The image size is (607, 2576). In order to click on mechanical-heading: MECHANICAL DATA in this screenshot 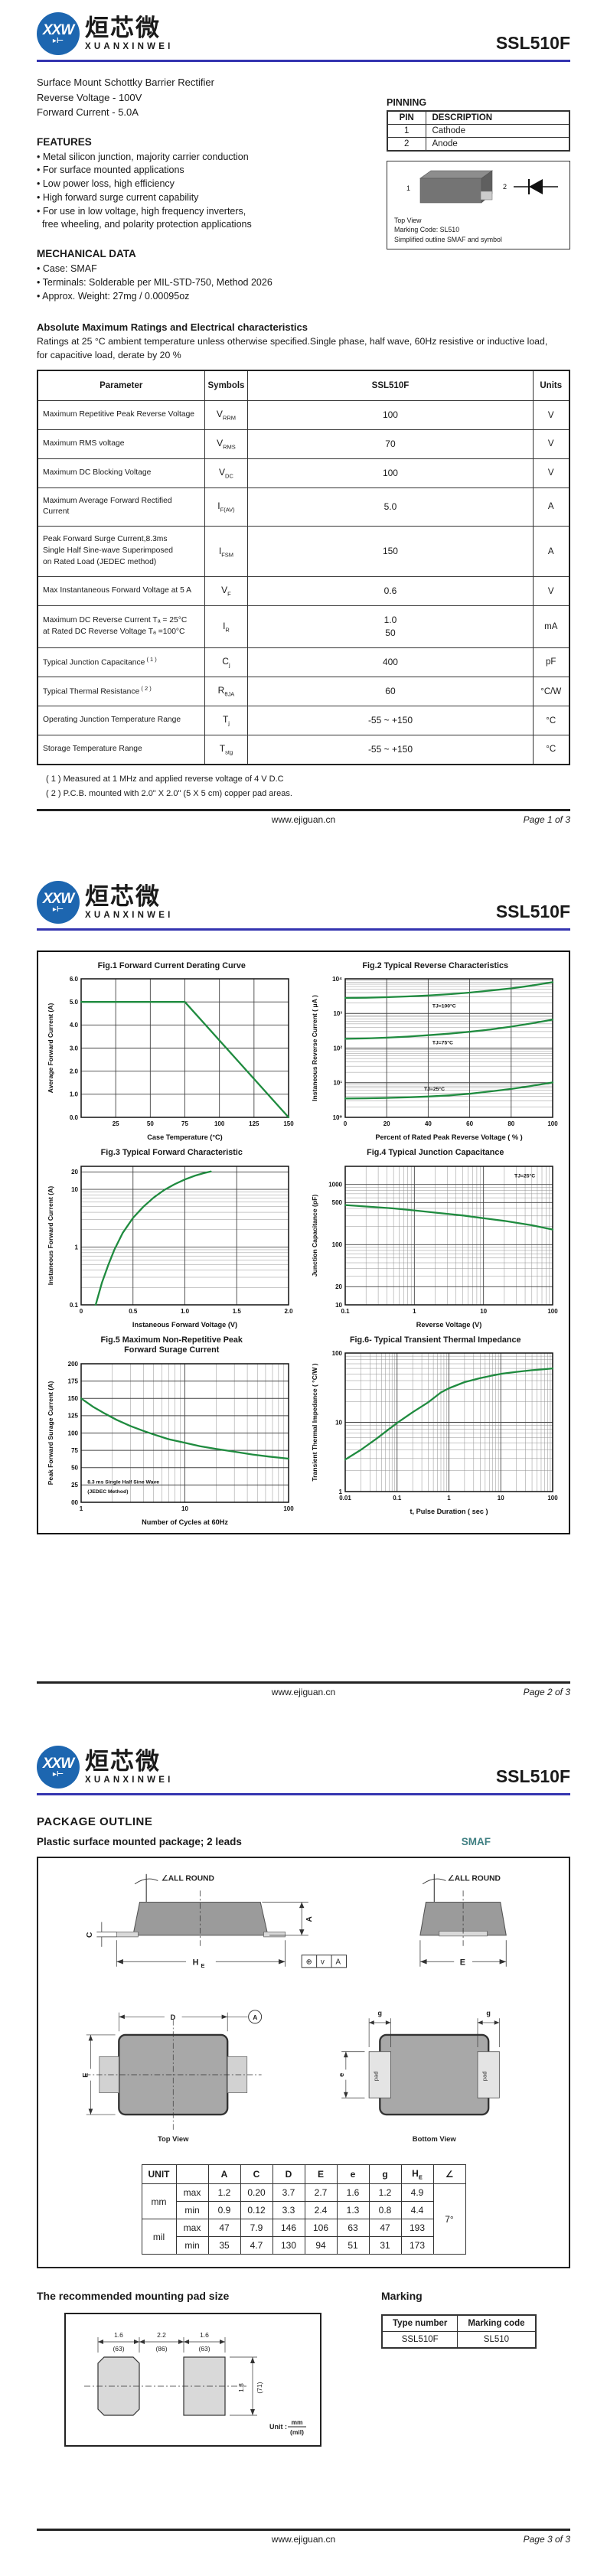, I will do `click(87, 254)`.